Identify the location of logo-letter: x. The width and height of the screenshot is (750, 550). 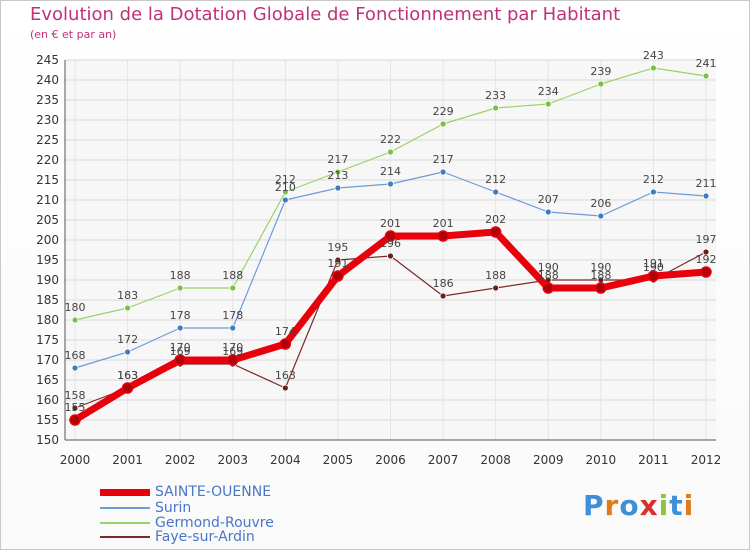
(649, 505).